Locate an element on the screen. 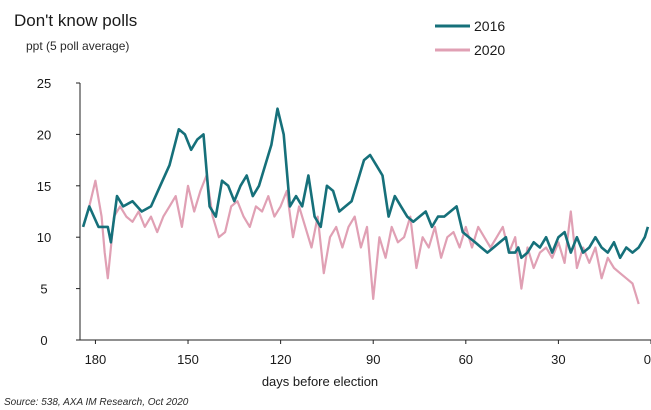 The width and height of the screenshot is (651, 410). x-tick-label: 0 is located at coordinates (647, 359).